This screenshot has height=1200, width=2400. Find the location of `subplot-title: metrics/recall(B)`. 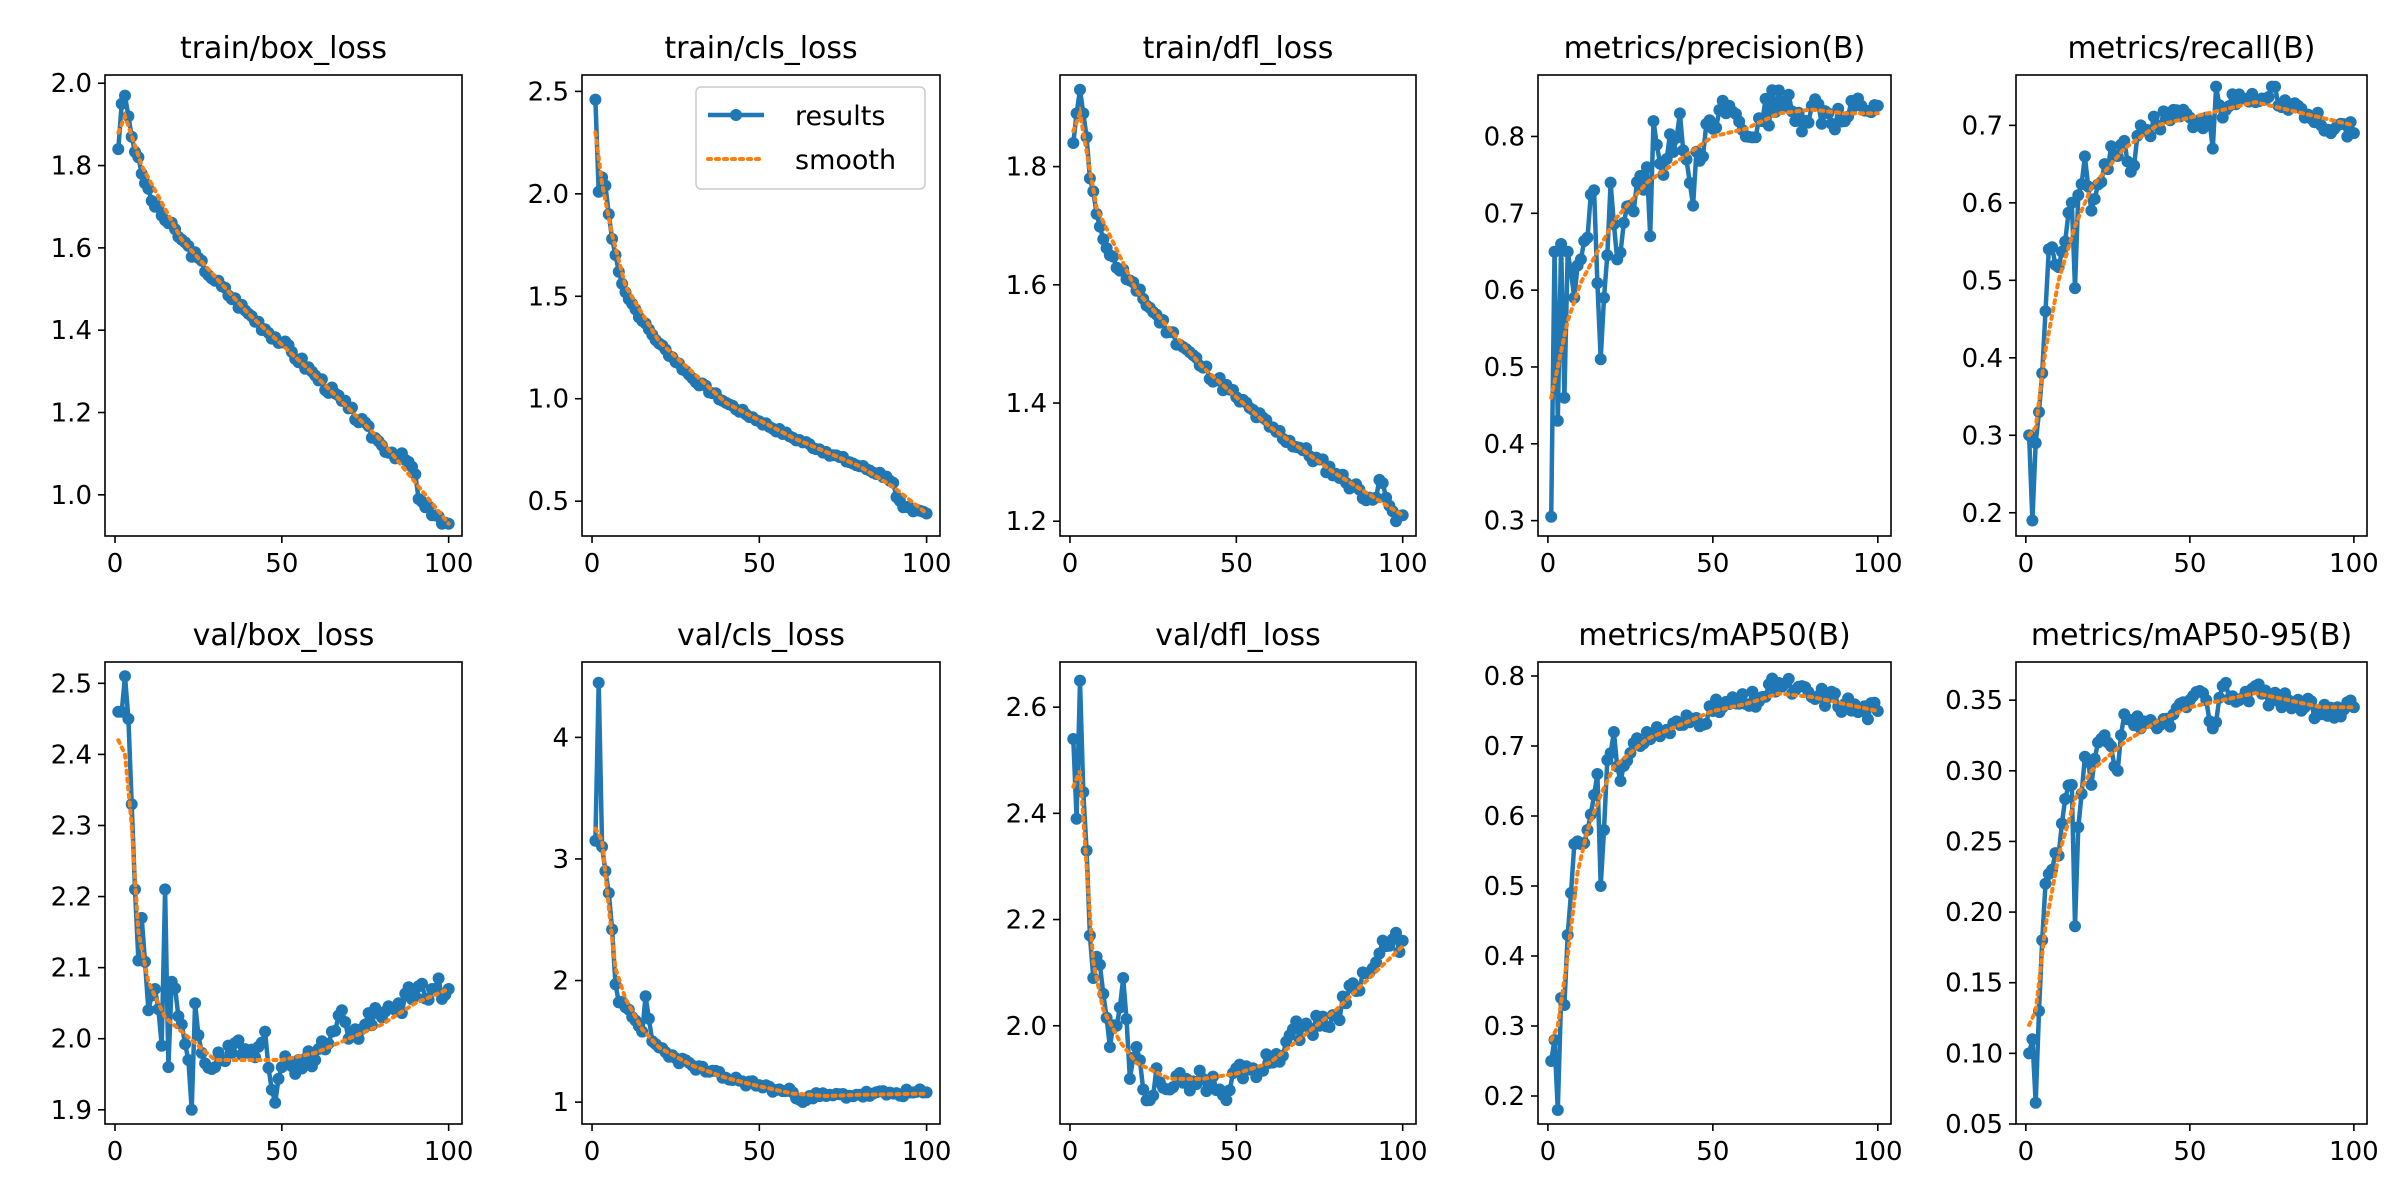

subplot-title: metrics/recall(B) is located at coordinates (2191, 48).